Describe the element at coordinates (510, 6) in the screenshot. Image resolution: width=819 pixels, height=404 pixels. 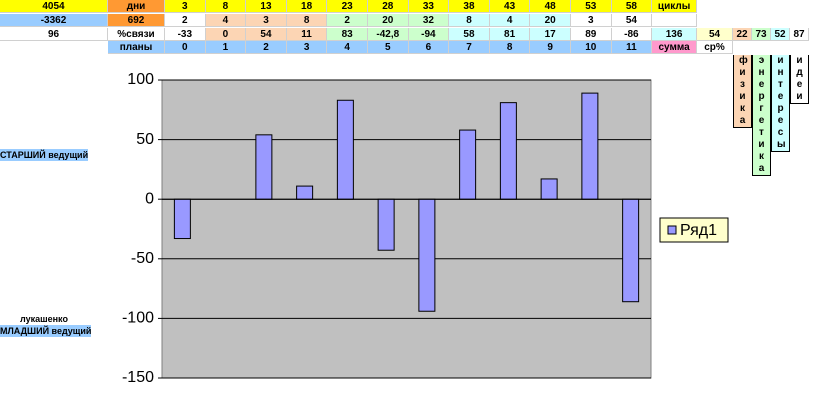
I see `table-cell: 43` at that location.